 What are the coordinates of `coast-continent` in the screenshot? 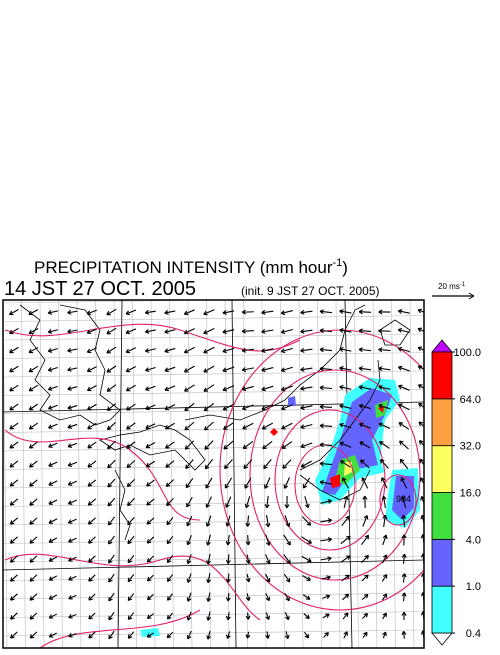 It's located at (70, 365).